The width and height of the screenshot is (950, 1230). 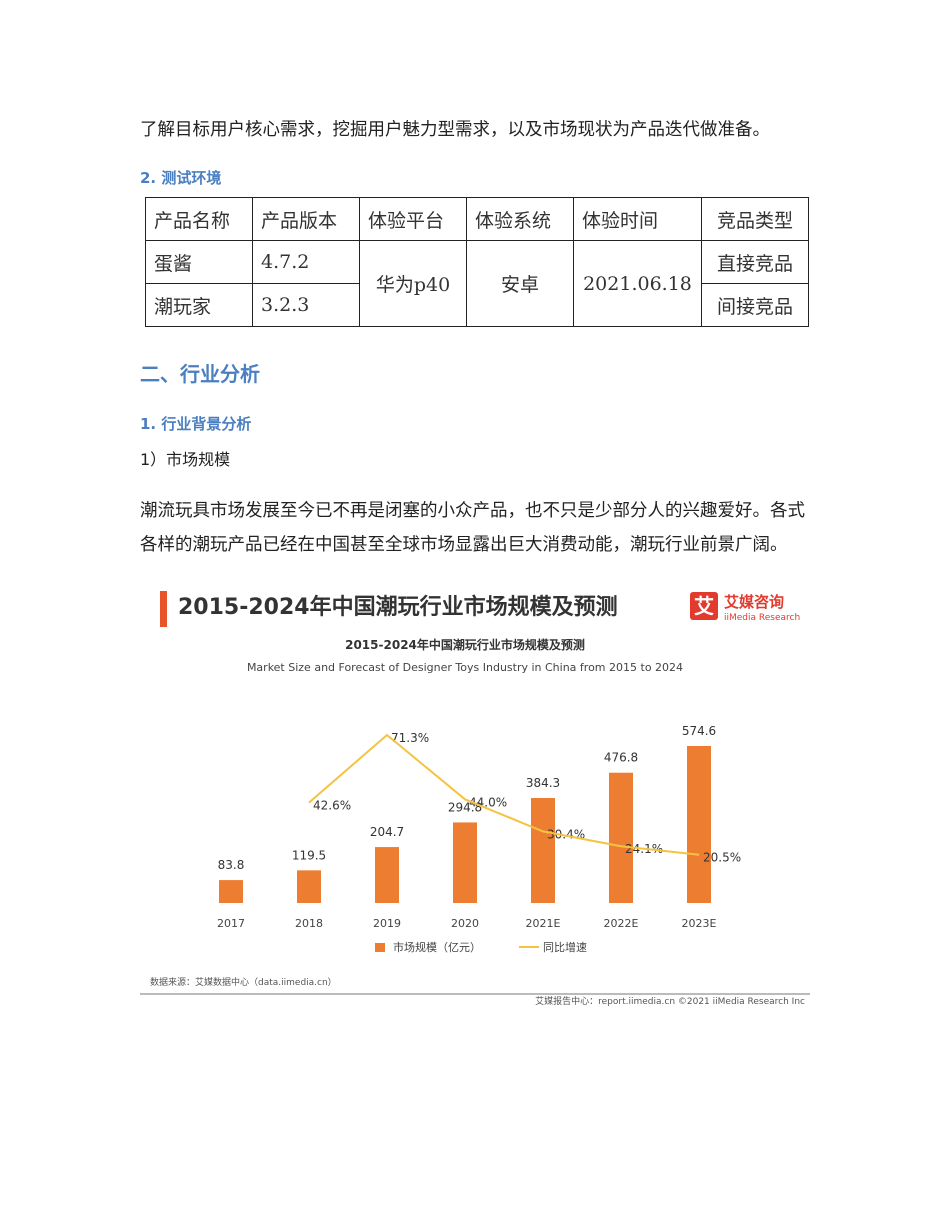 What do you see at coordinates (231, 865) in the screenshot?
I see `bar-label: 83.8` at bounding box center [231, 865].